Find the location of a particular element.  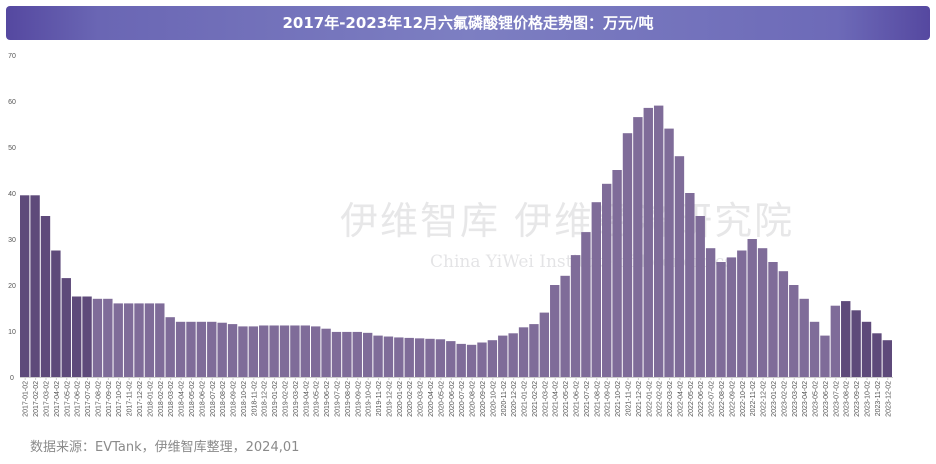

x-tick-label: 2017-05-02 is located at coordinates (67, 399).